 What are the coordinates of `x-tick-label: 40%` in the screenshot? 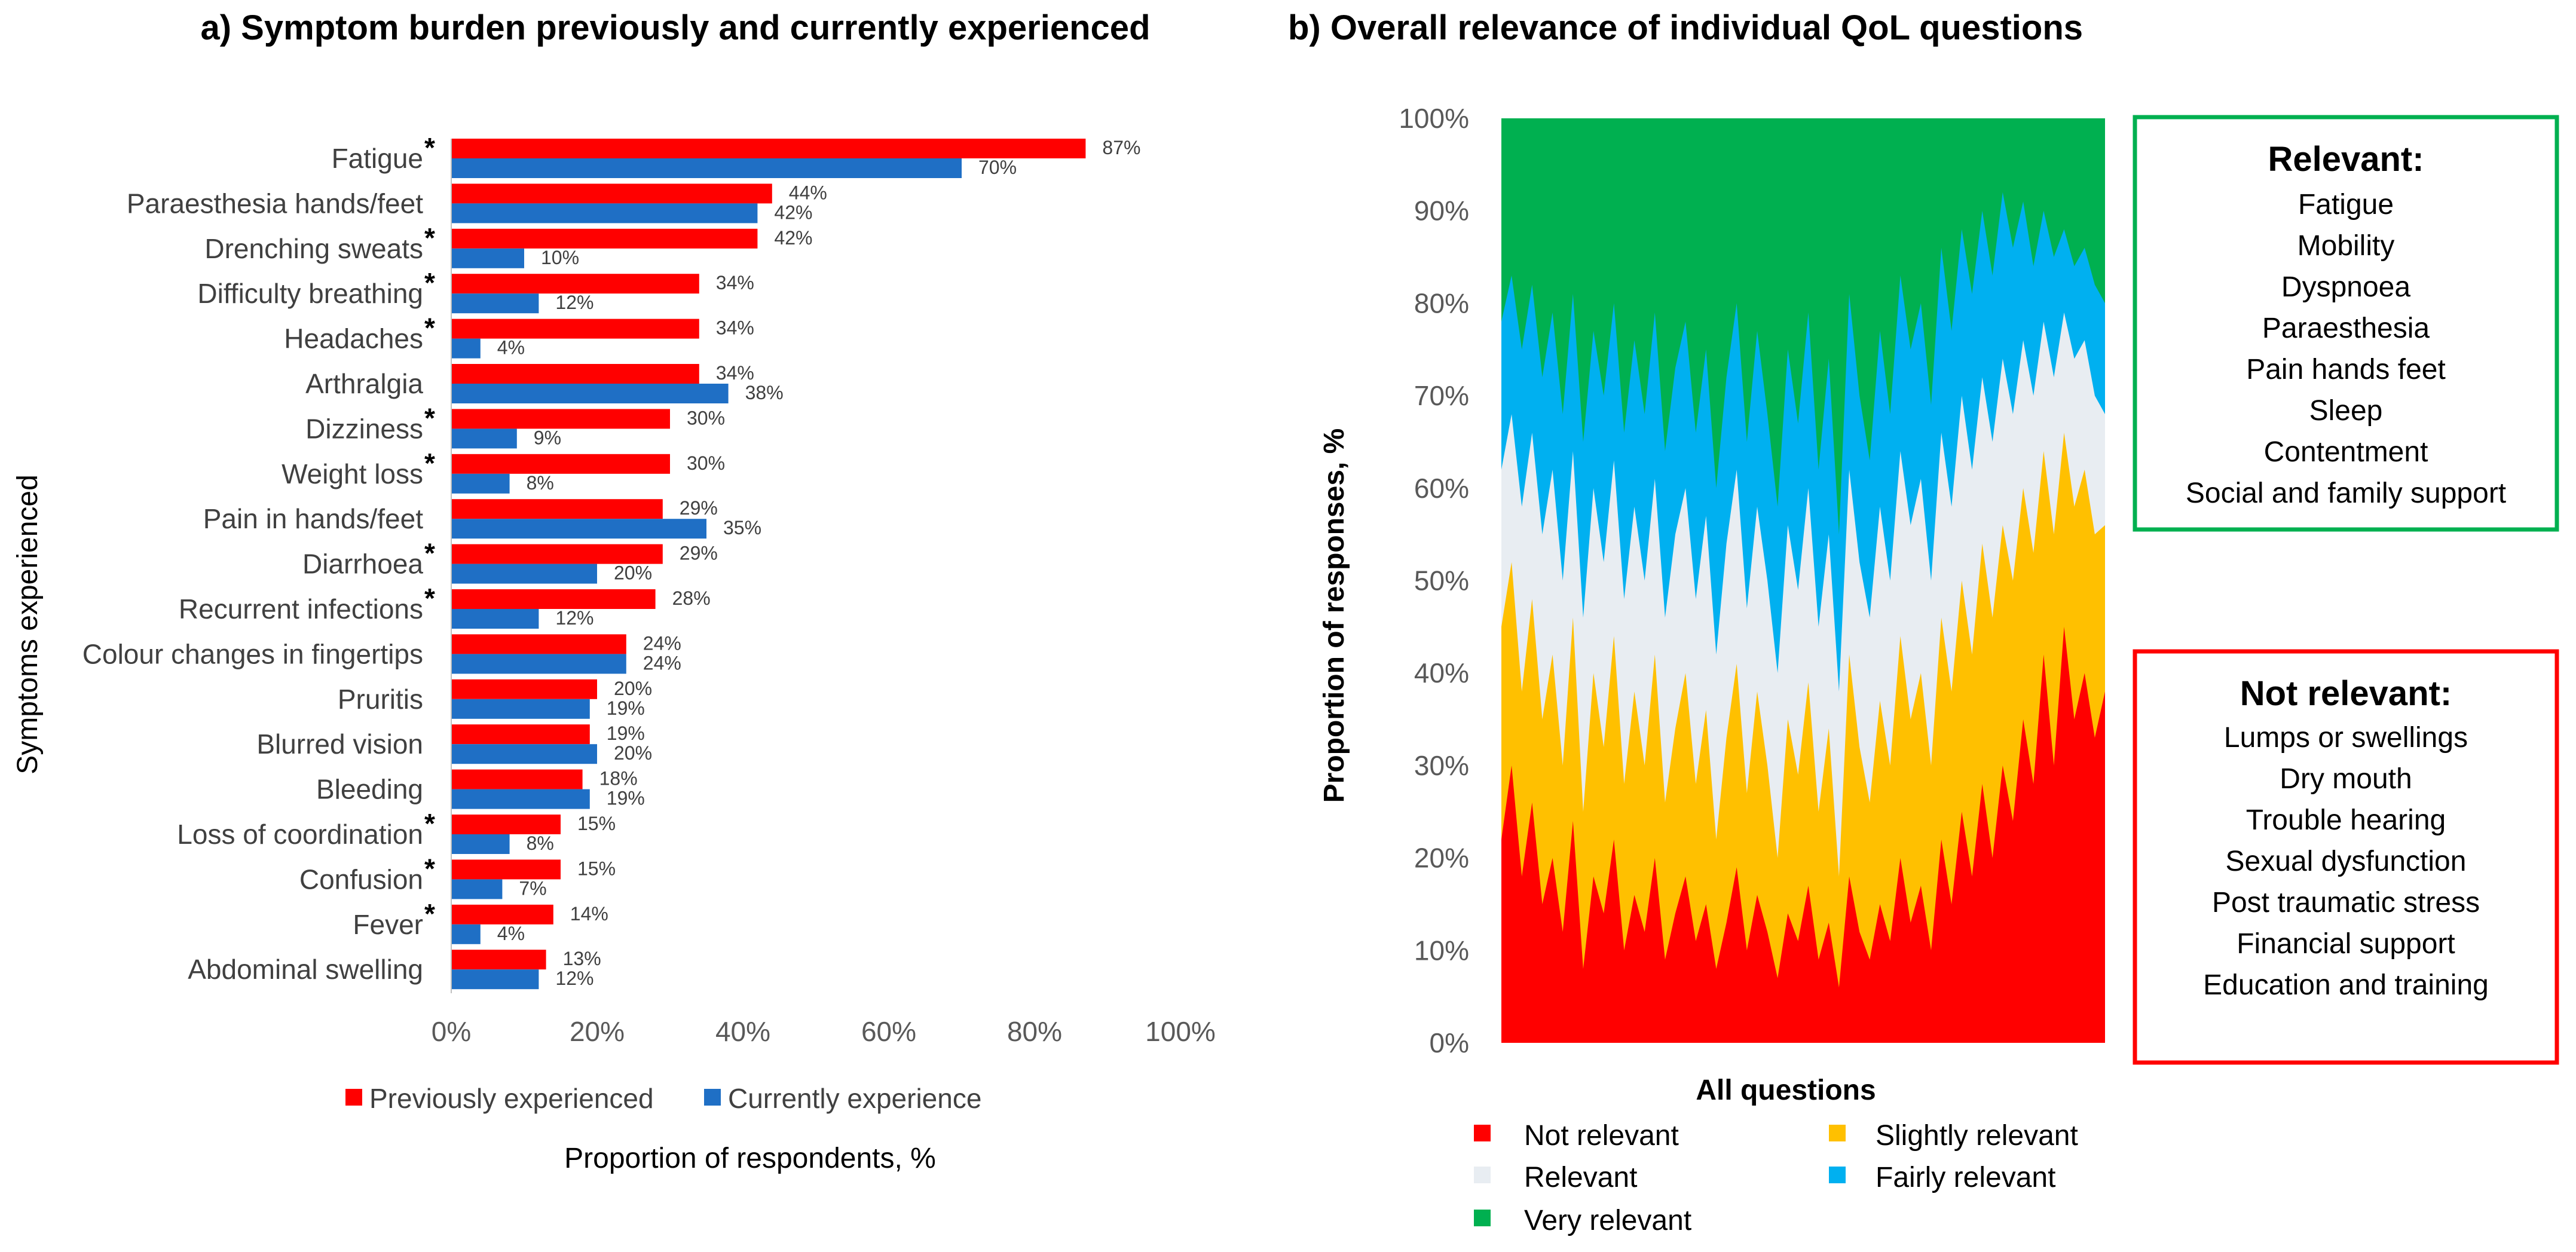 It's located at (742, 1031).